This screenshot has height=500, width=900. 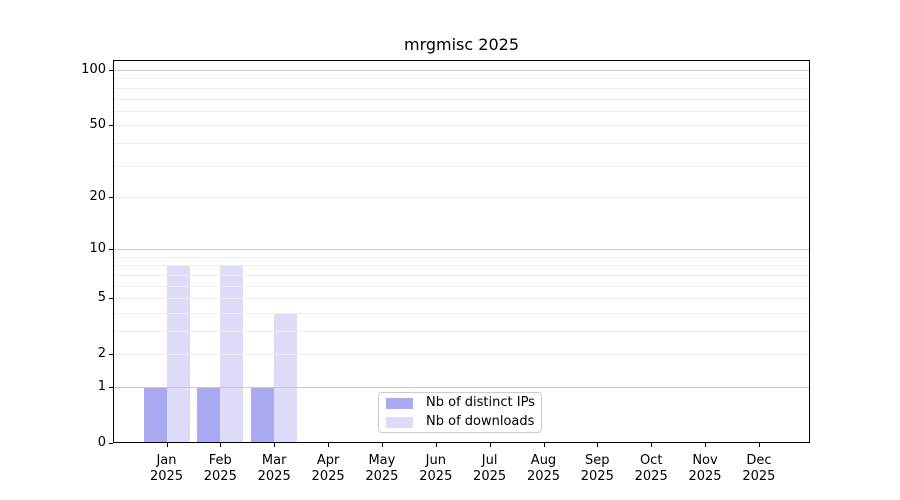 I want to click on chart-title: mrgmisc 2025, so click(x=461, y=44).